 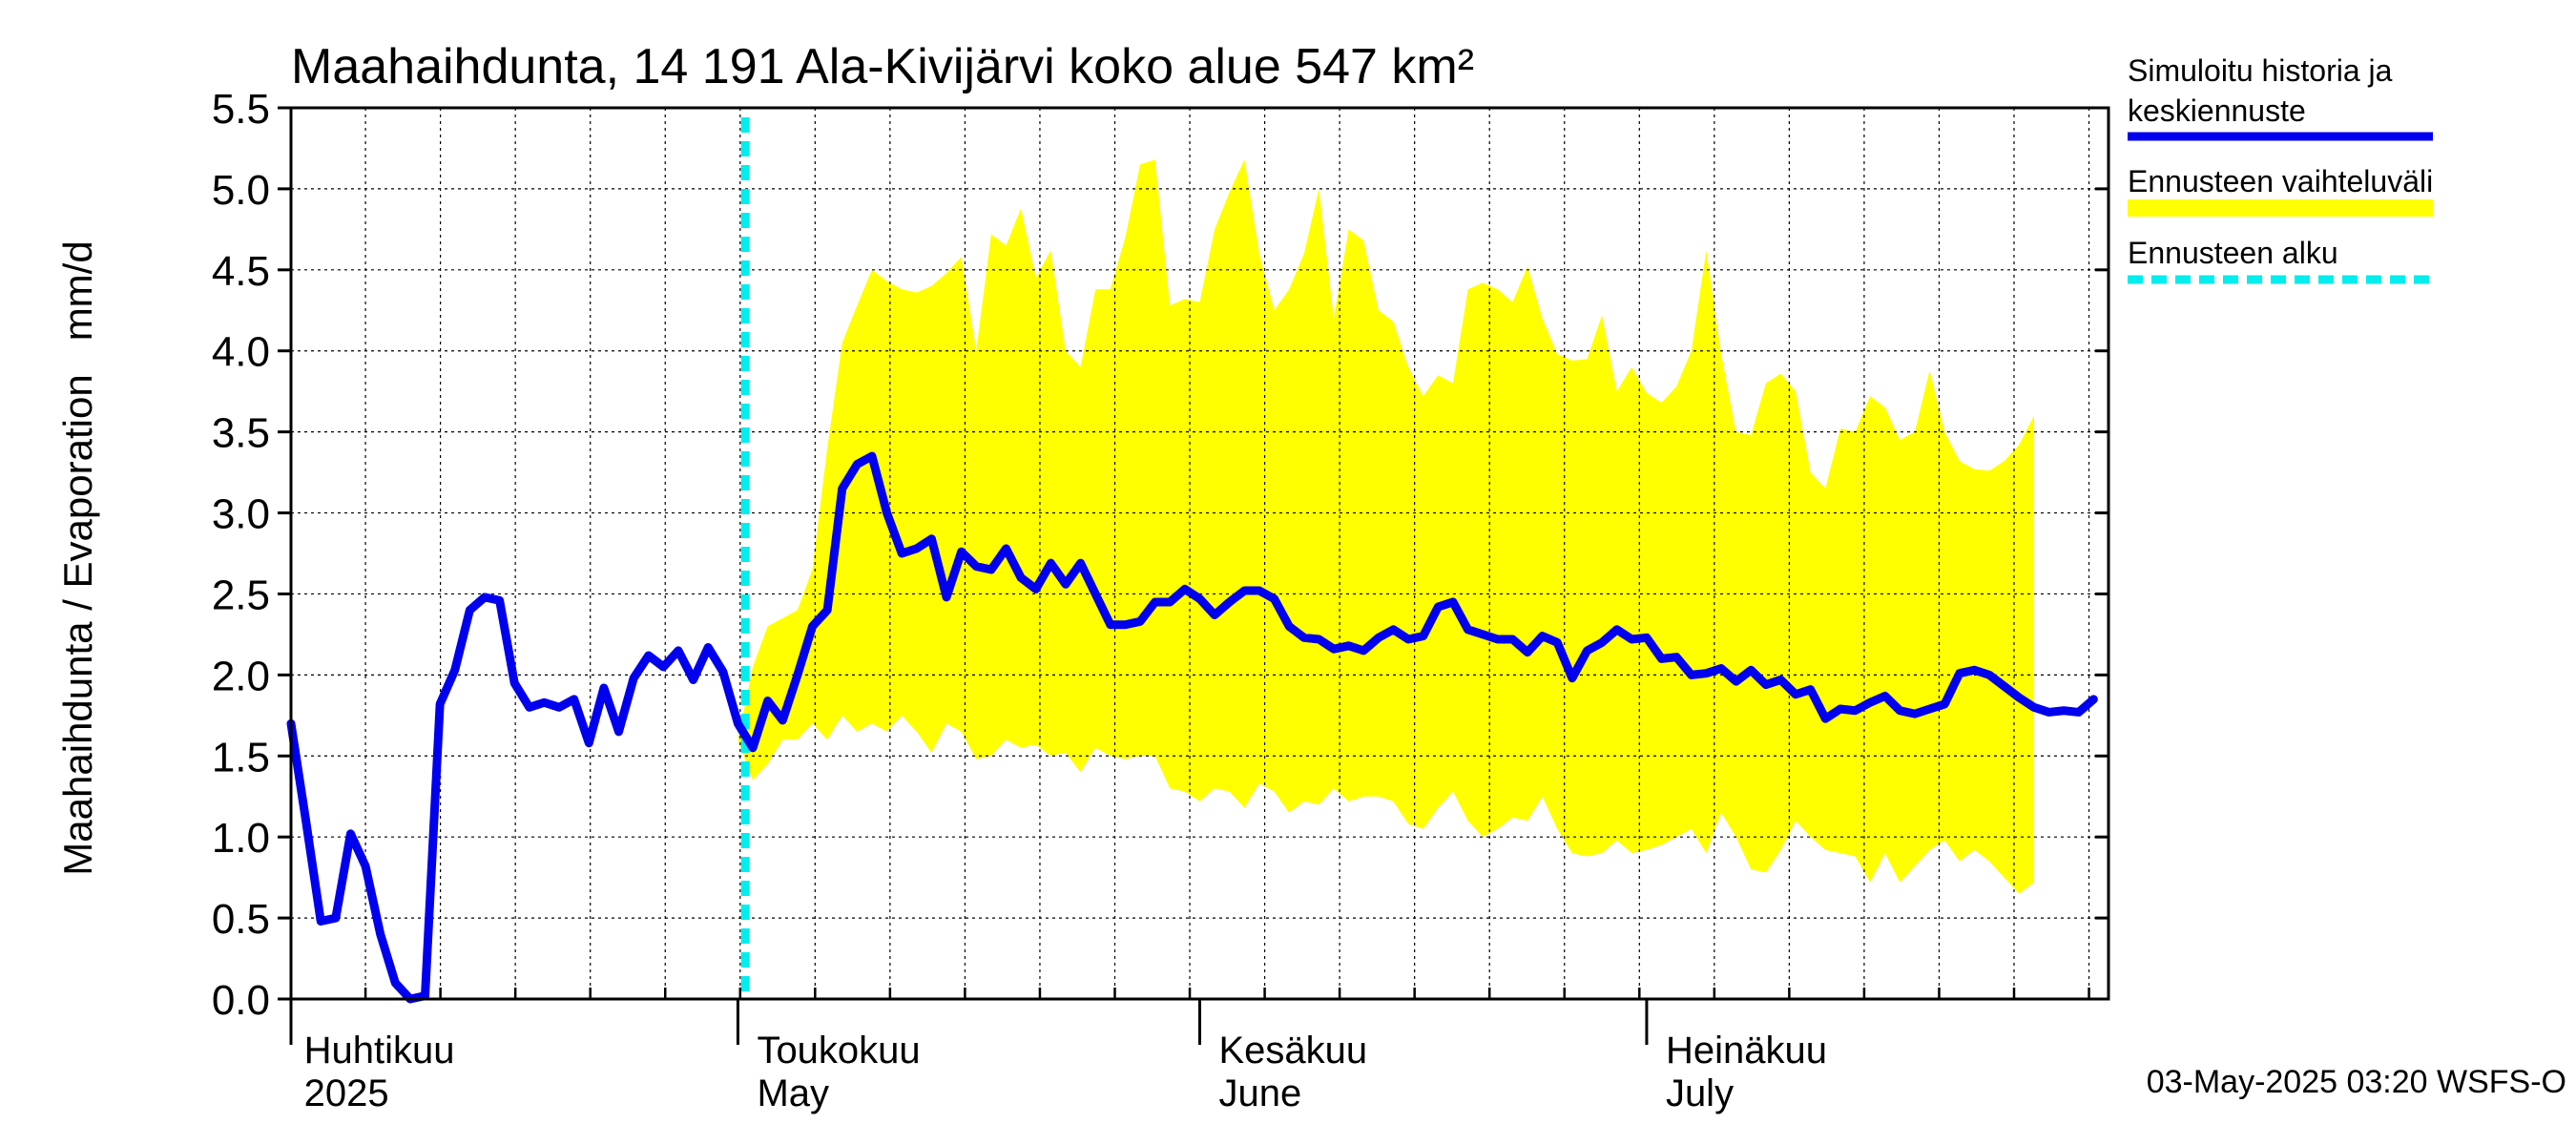 I want to click on legend-label: Ennusteen alku, so click(x=2233, y=253).